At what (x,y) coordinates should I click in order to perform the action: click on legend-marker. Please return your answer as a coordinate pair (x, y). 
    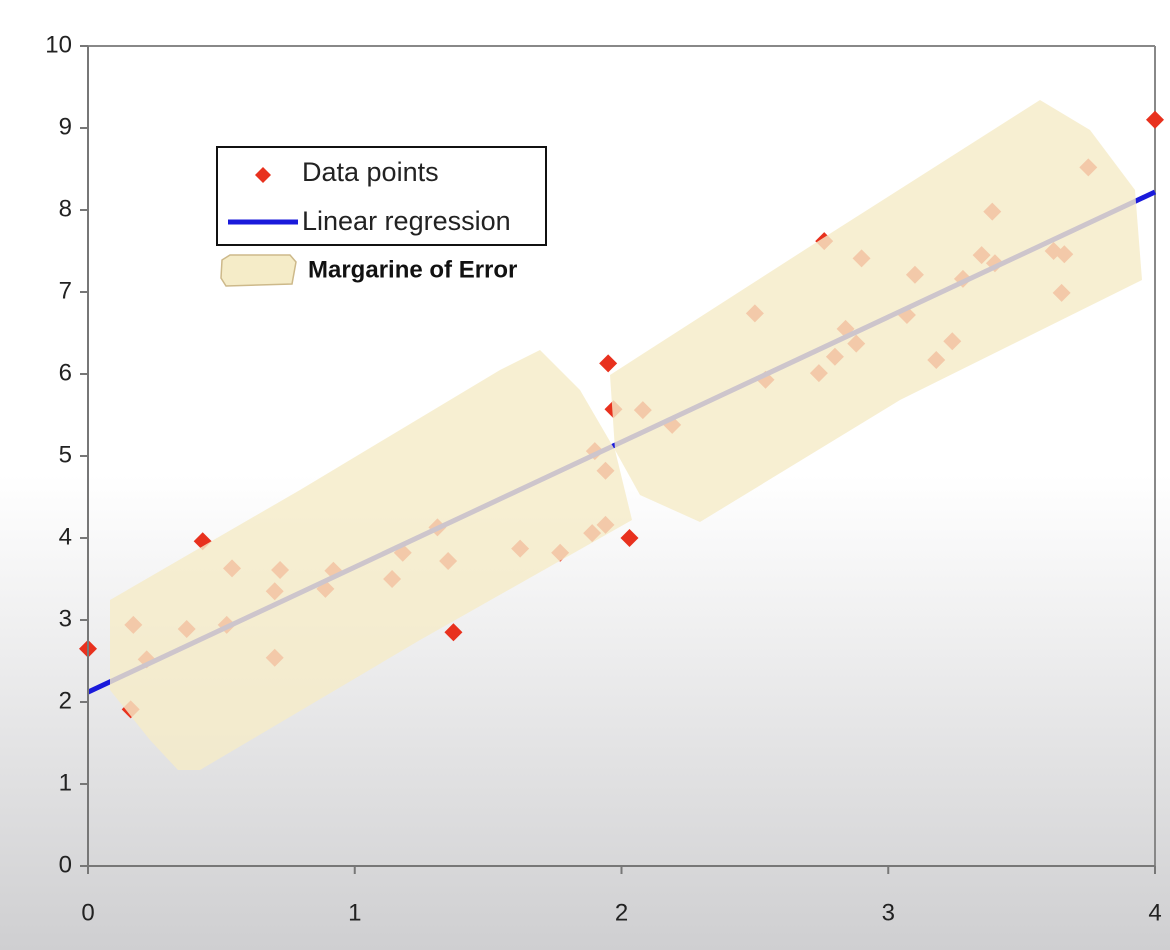
    Looking at the image, I should click on (263, 175).